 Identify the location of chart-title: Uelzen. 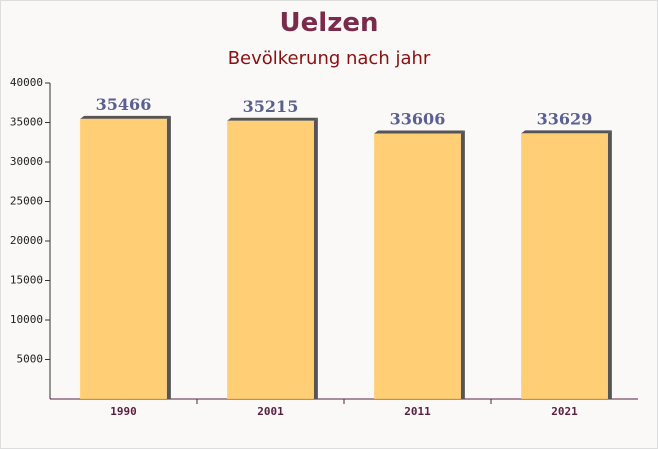
(329, 23).